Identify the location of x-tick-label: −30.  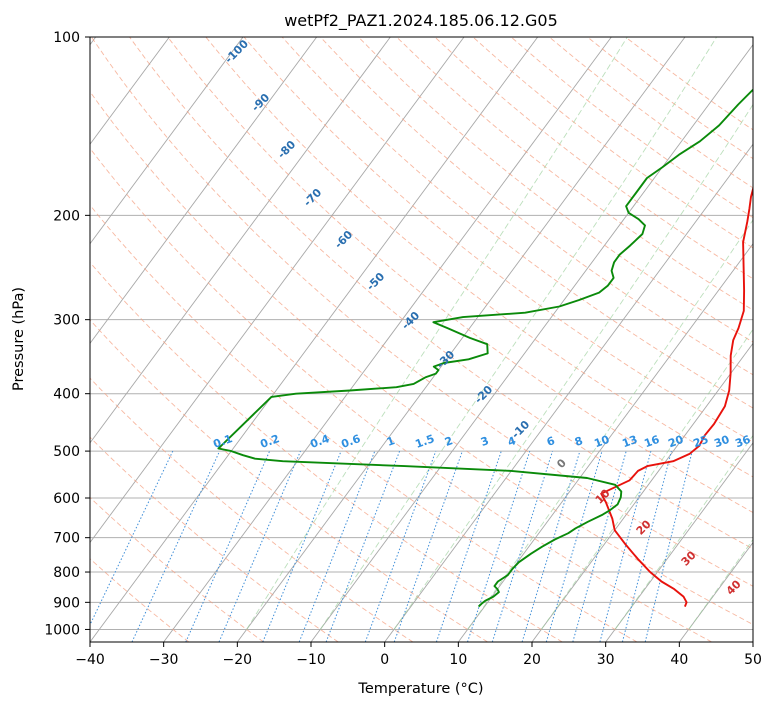
(164, 660).